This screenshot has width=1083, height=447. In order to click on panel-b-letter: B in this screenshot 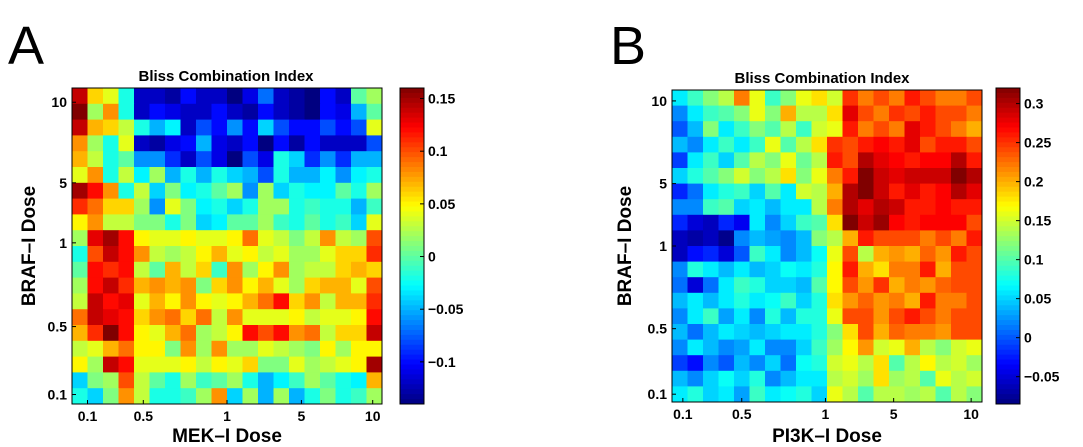, I will do `click(628, 46)`.